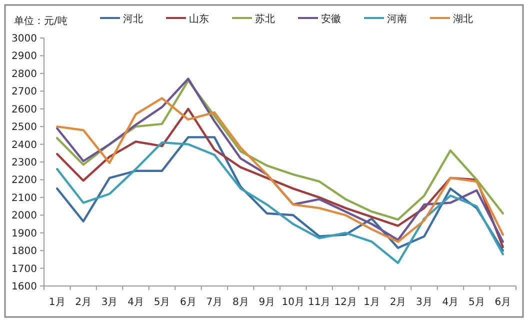  What do you see at coordinates (331, 19) in the screenshot?
I see `legend-label: 安徽` at bounding box center [331, 19].